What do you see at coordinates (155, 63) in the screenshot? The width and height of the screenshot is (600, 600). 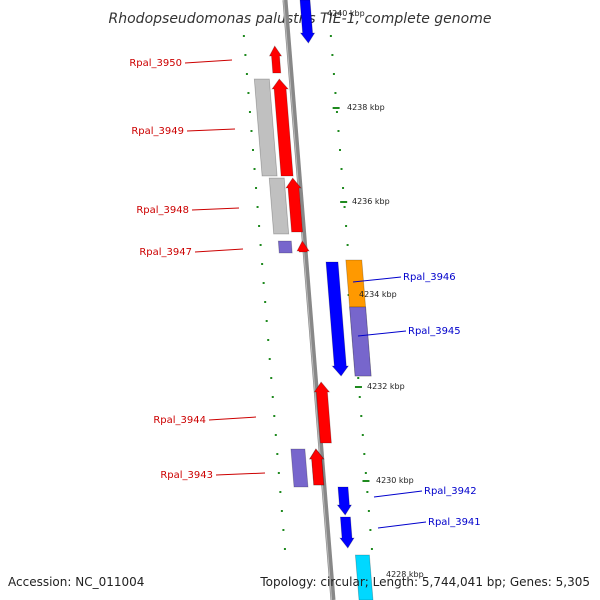 I see `gene-label: Rpal_3950` at bounding box center [155, 63].